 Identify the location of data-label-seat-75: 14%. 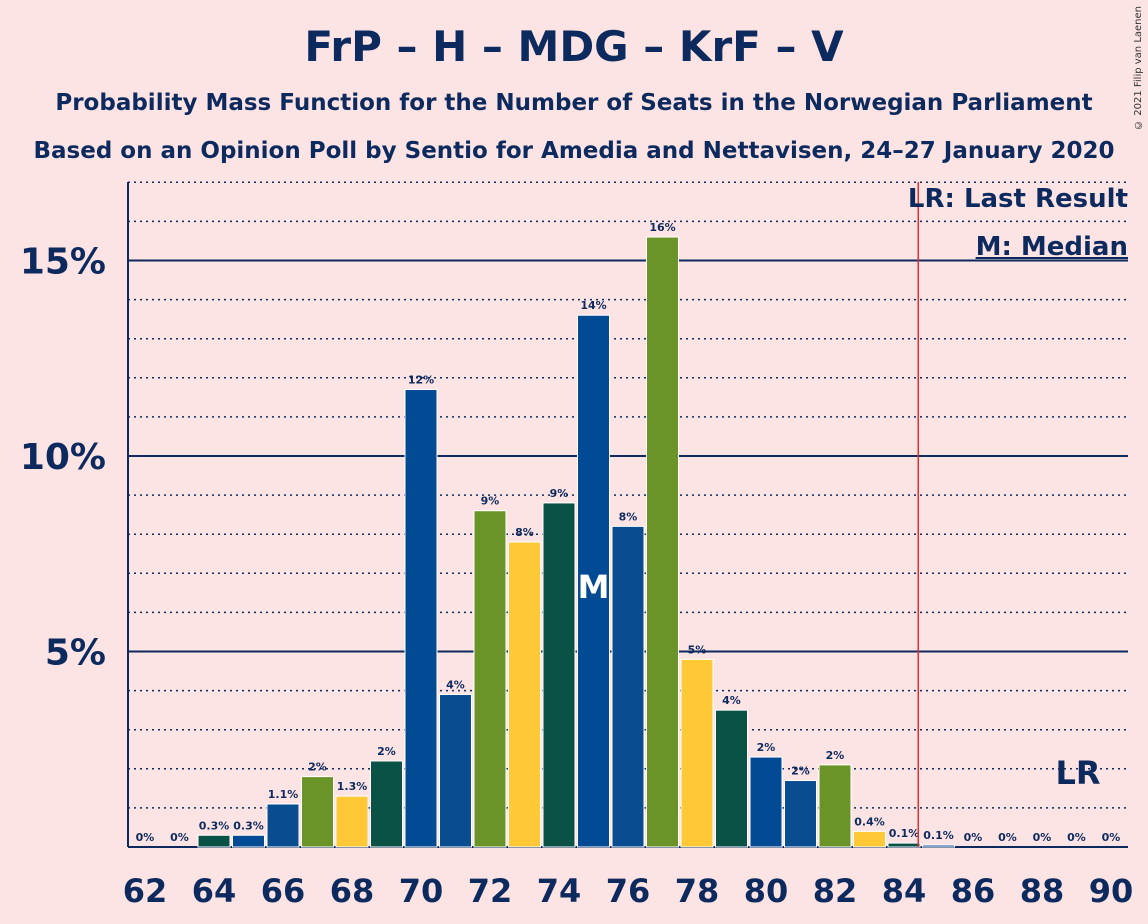
(593, 305).